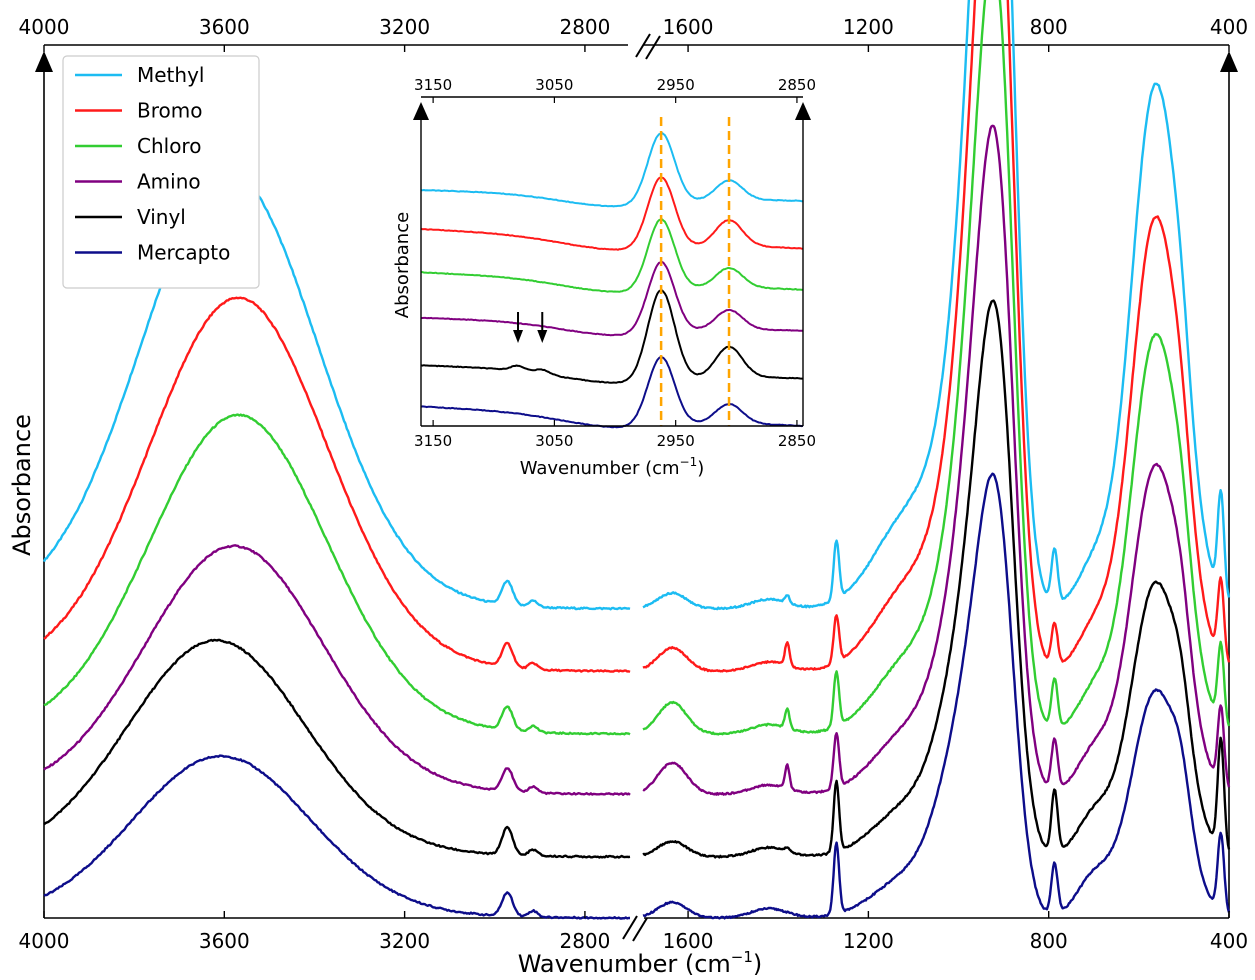  I want to click on inset-x-tick-label-top-3150: 3150, so click(433, 85).